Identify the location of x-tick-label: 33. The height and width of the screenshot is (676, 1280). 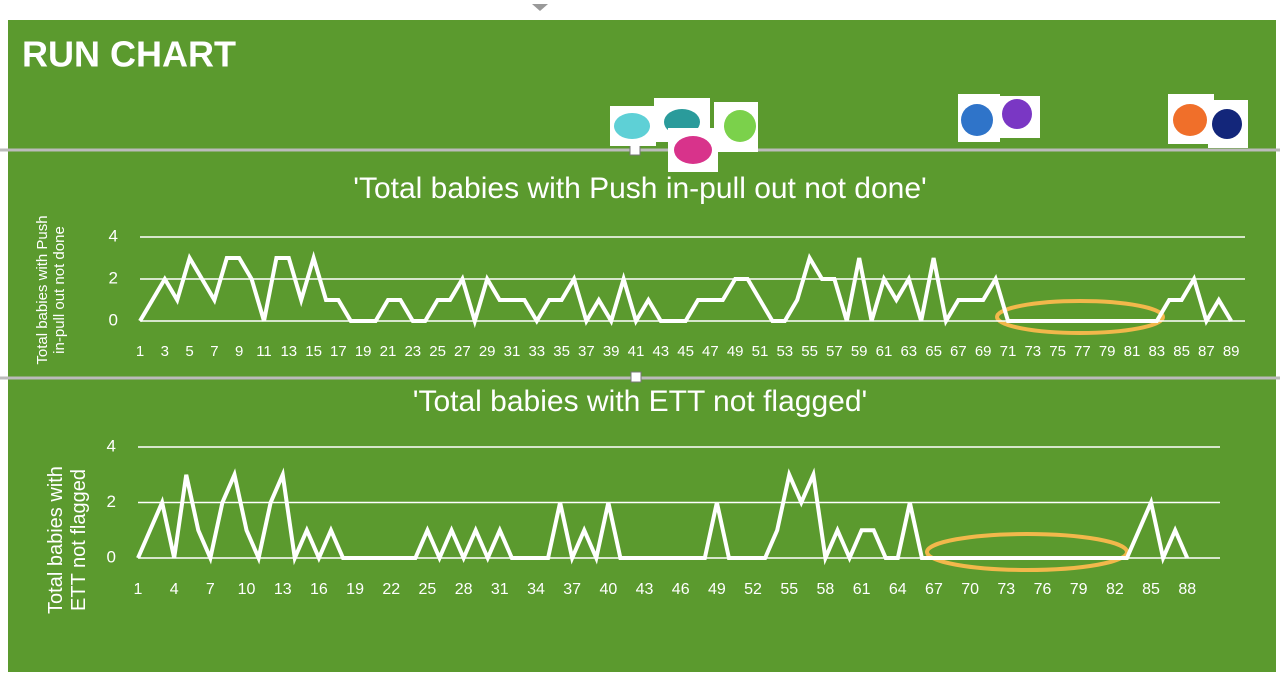
(536, 351).